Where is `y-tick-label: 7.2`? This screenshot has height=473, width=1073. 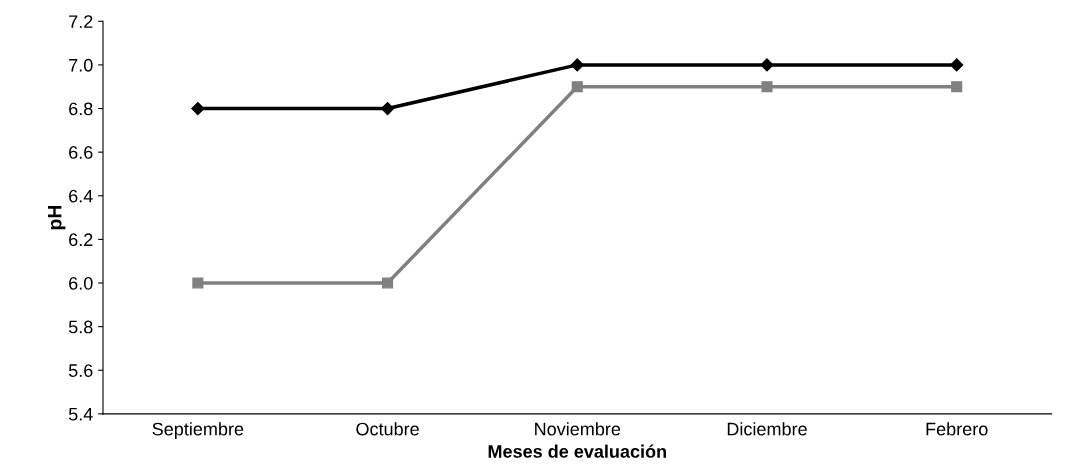 y-tick-label: 7.2 is located at coordinates (81, 21).